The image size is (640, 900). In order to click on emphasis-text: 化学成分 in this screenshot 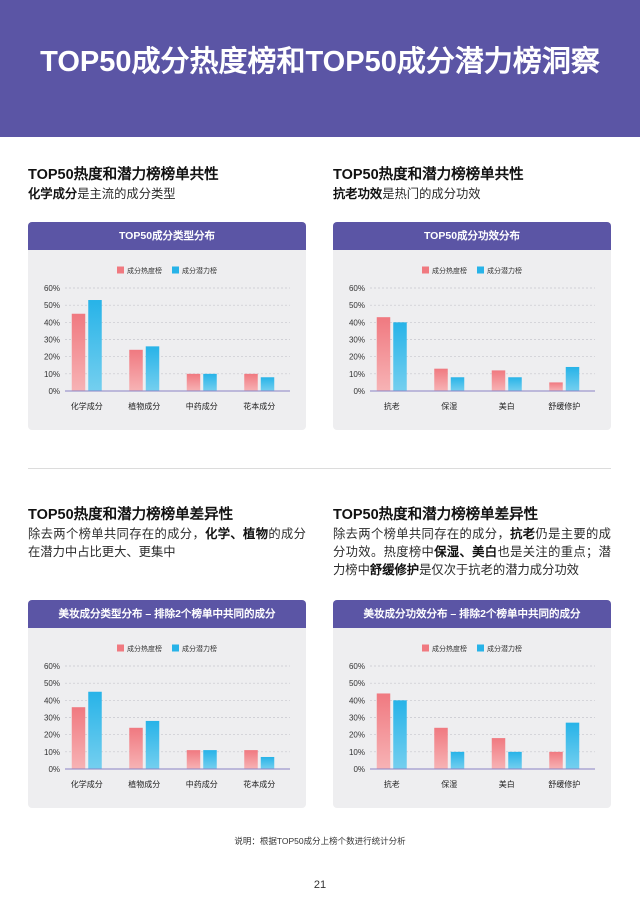, I will do `click(53, 194)`.